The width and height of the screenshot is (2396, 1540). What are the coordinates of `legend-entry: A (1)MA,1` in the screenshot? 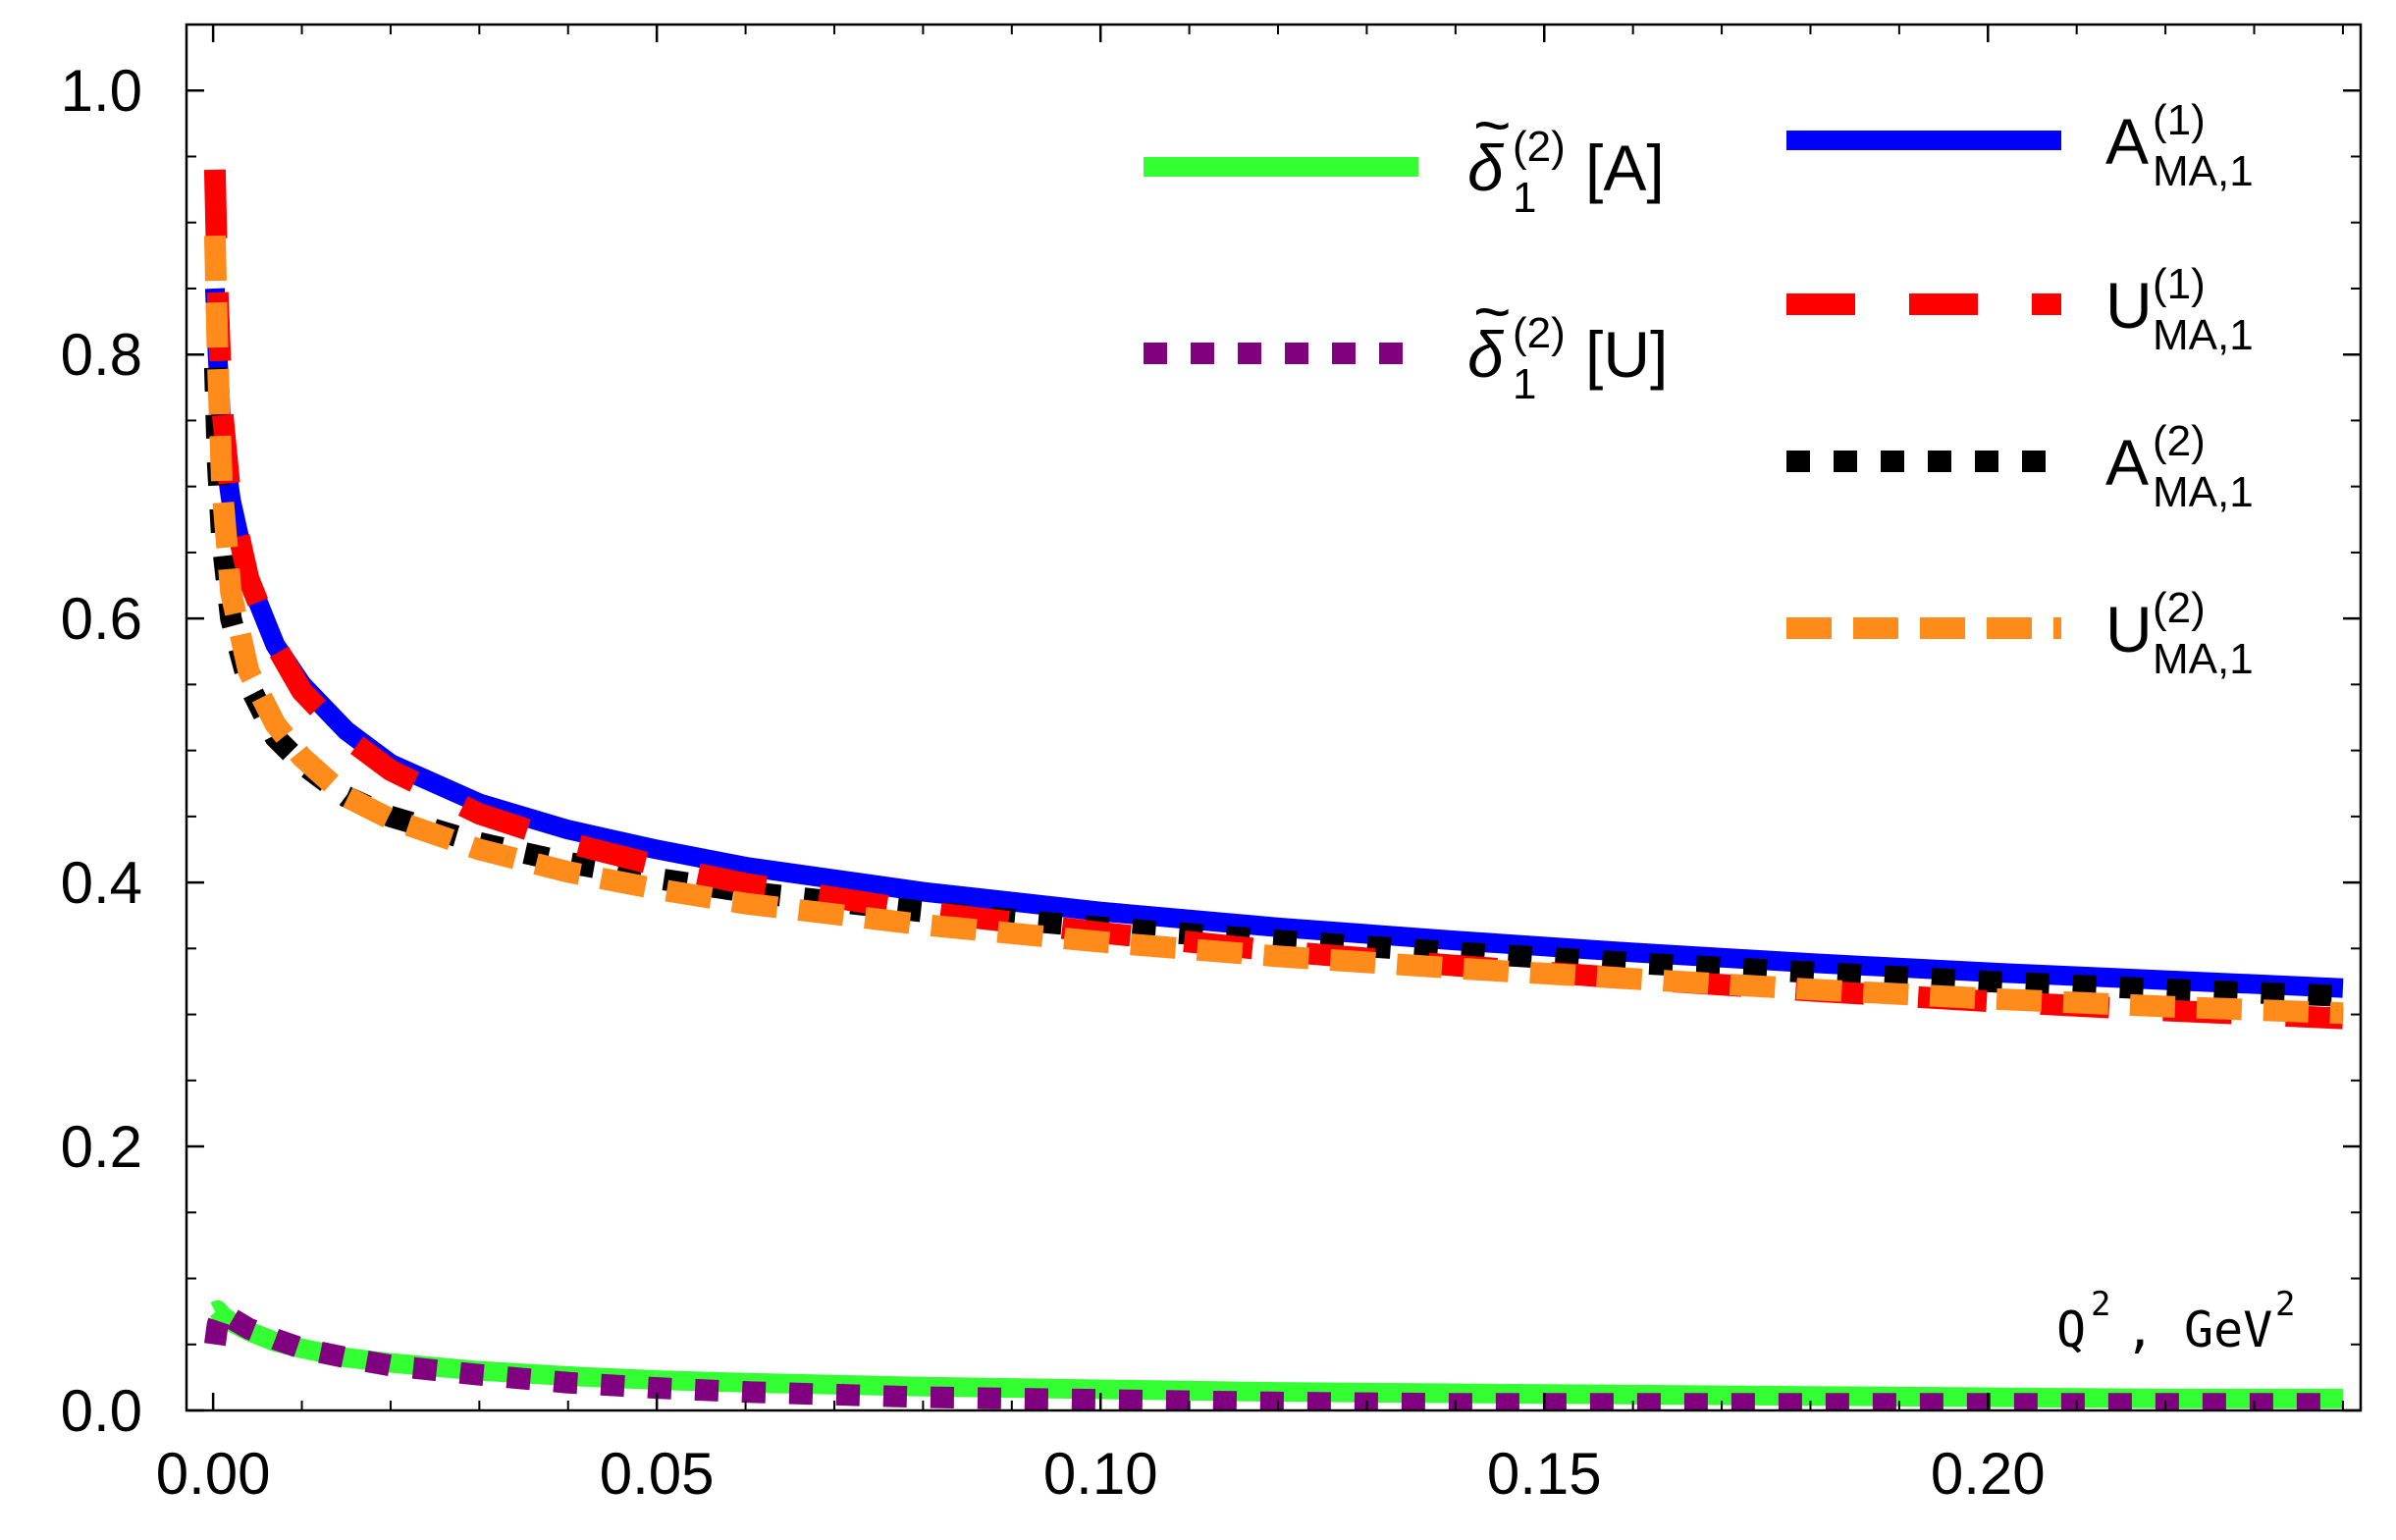 It's located at (2020, 146).